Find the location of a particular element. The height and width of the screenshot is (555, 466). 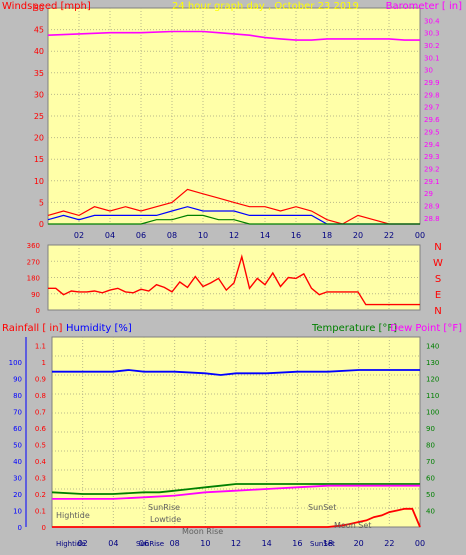

humidity-label: Humidity [%] is located at coordinates (99, 328).